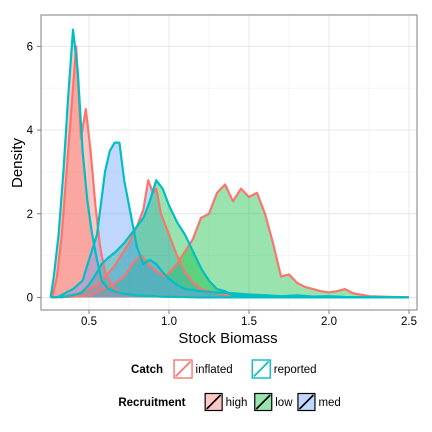 The image size is (432, 432). What do you see at coordinates (34, 172) in the screenshot?
I see `y-axis: 0 2 4 6` at bounding box center [34, 172].